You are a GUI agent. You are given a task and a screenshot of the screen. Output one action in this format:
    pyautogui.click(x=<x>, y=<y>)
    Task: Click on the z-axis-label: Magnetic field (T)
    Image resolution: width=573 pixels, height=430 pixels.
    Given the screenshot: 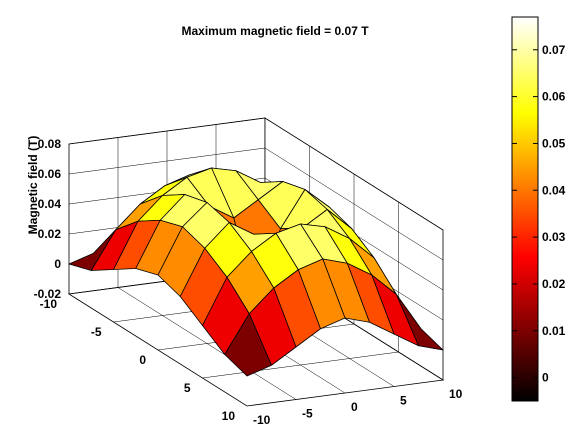 What is the action you would take?
    pyautogui.click(x=33, y=185)
    